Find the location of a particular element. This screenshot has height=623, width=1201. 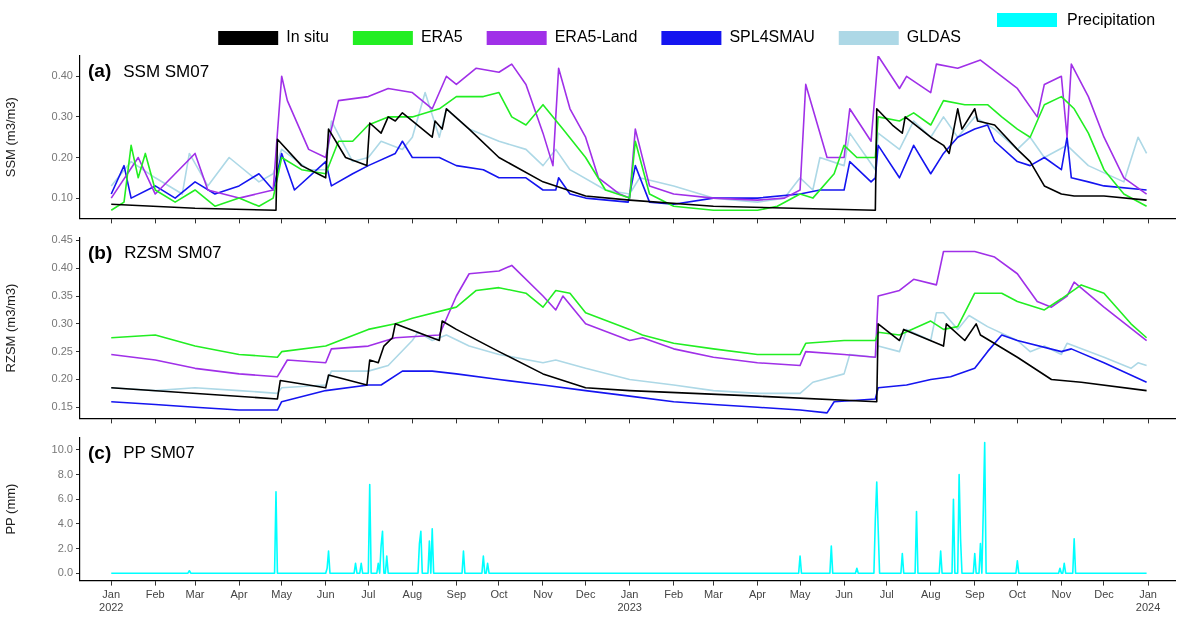

y-tick-label: 6.0 is located at coordinates (65, 498).